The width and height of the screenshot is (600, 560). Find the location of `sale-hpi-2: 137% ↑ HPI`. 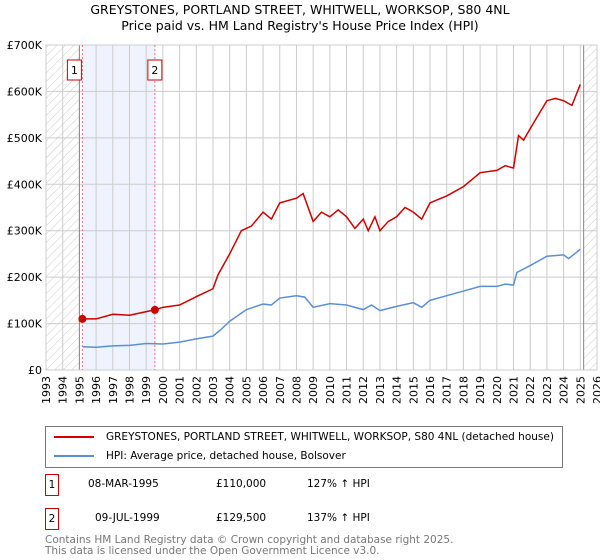

sale-hpi-2: 137% ↑ HPI is located at coordinates (338, 518).